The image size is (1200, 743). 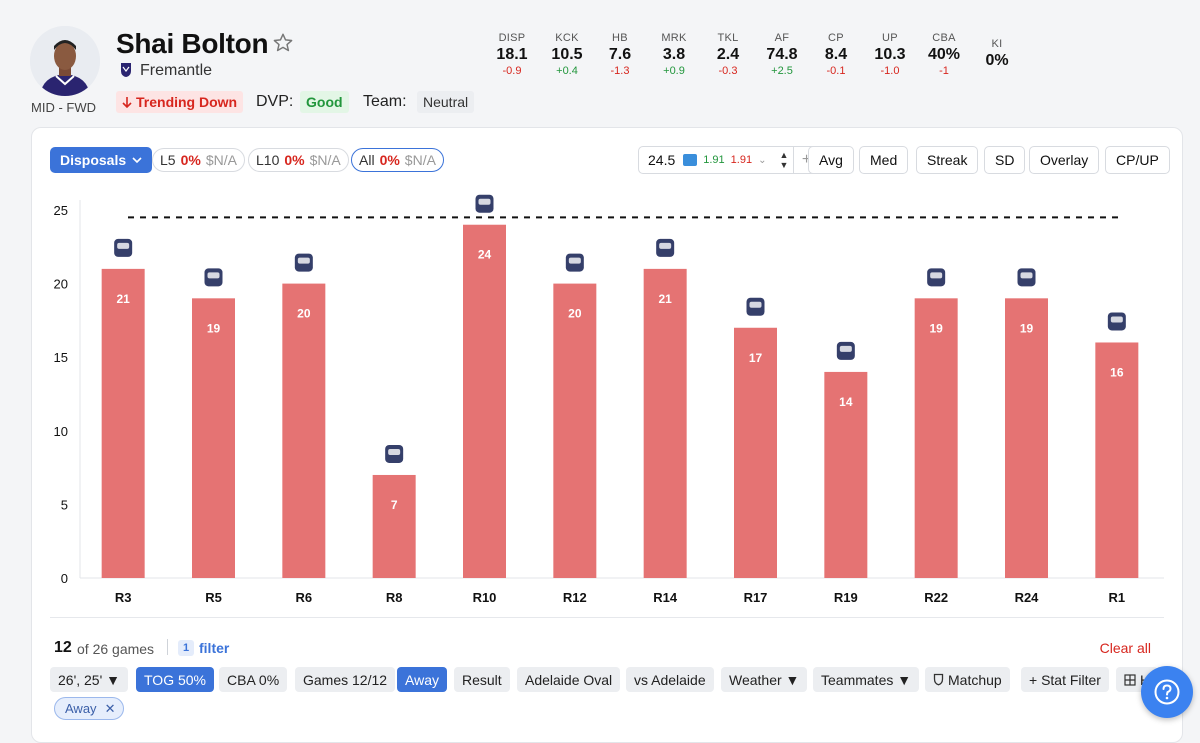 I want to click on trend-label: Trending Down, so click(x=187, y=102).